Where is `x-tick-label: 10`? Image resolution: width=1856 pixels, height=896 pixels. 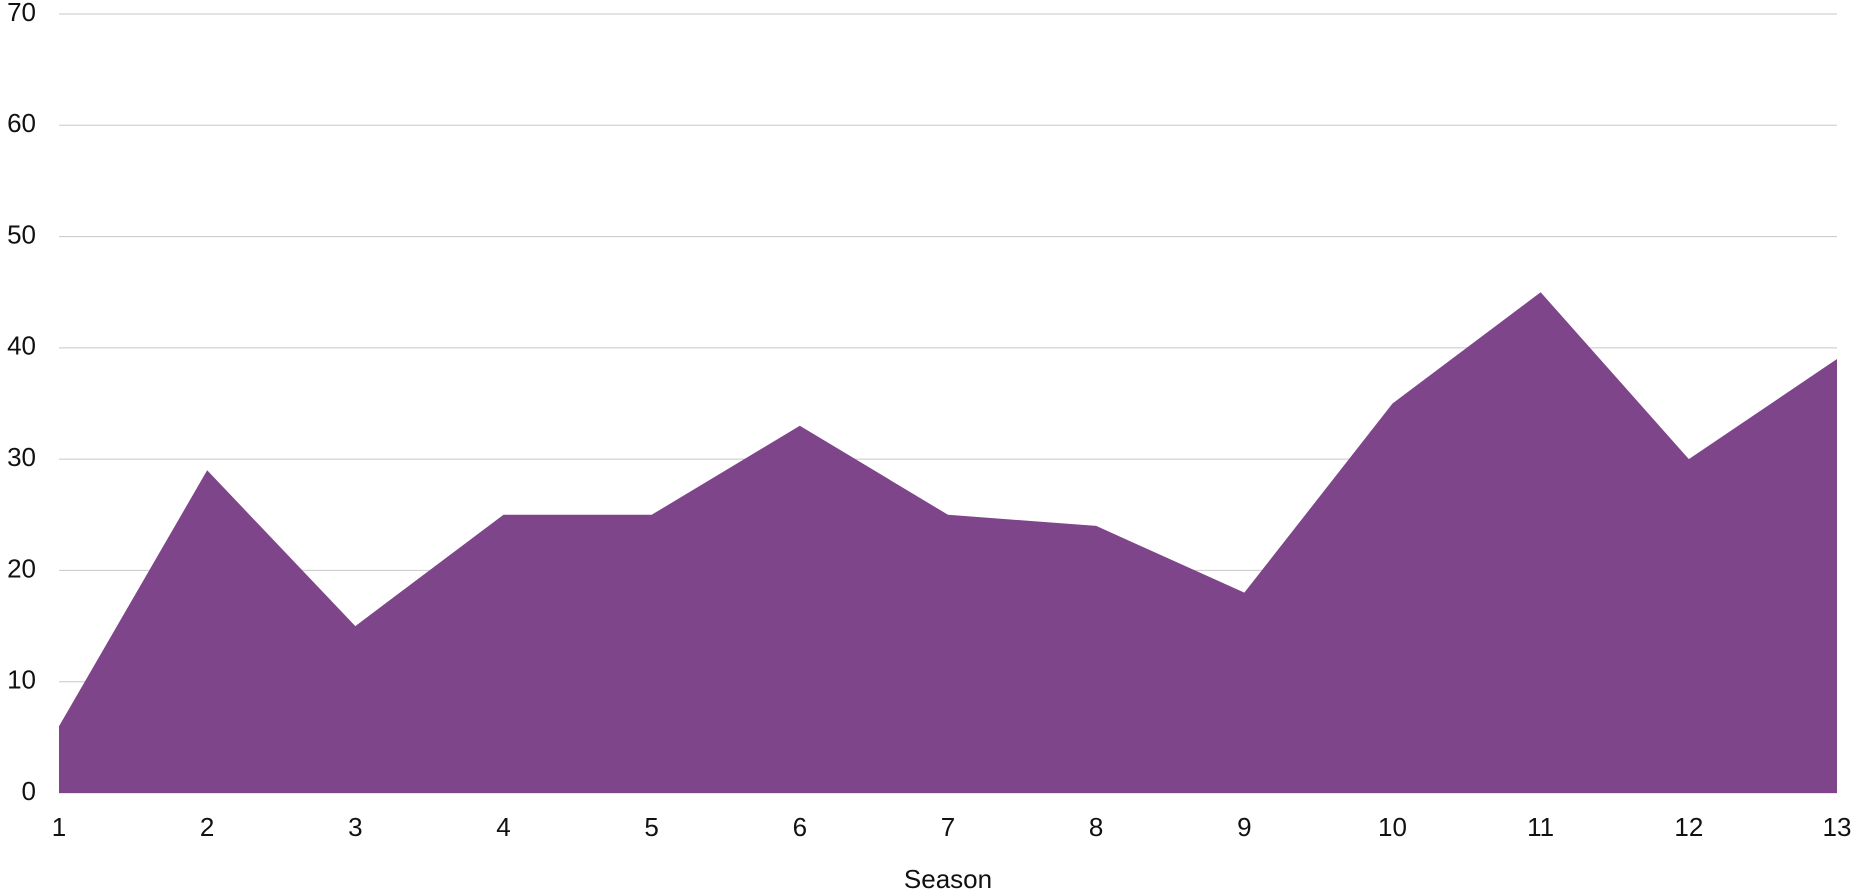 x-tick-label: 10 is located at coordinates (1392, 827).